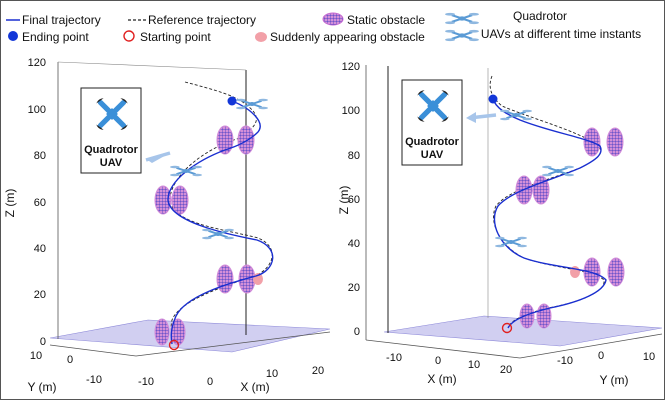  Describe the element at coordinates (175, 37) in the screenshot. I see `legend-starting-point-label: Starting point` at that location.